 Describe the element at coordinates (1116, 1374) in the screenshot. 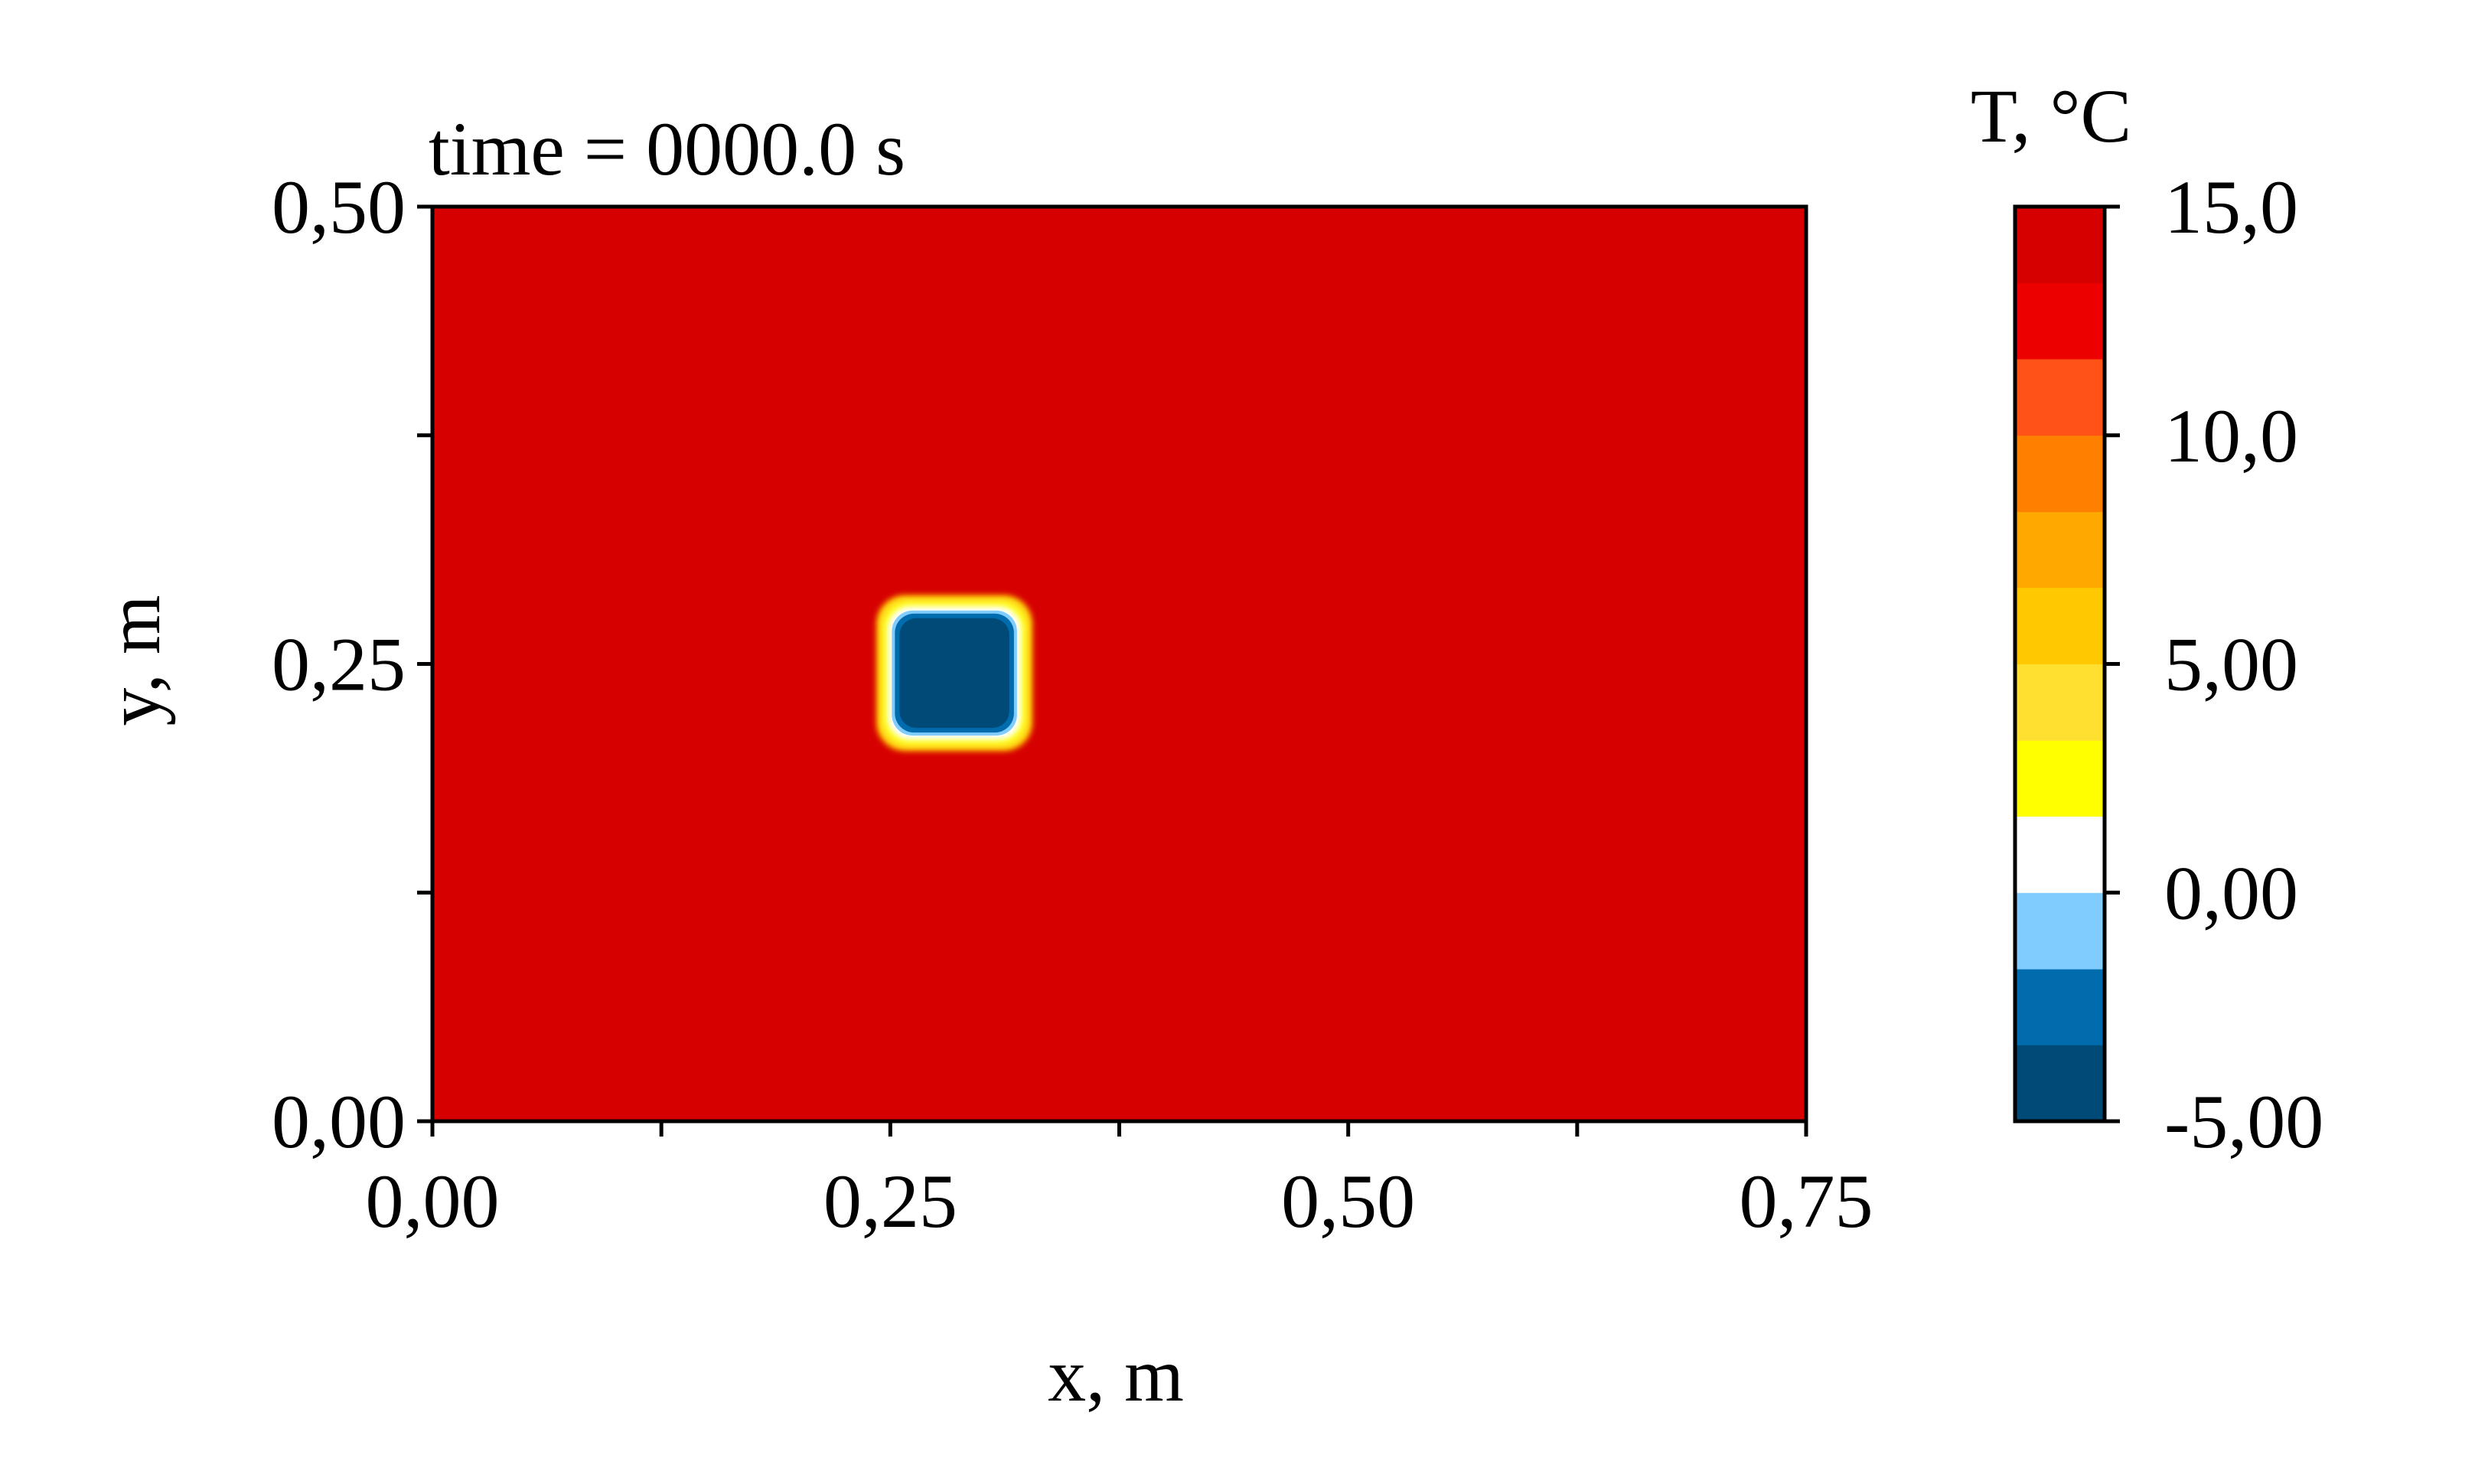

I see `x-axis-label: x, m` at that location.